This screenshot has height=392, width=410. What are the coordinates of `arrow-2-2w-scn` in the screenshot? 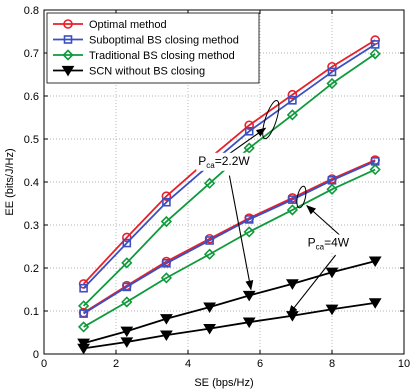 It's located at (241, 233).